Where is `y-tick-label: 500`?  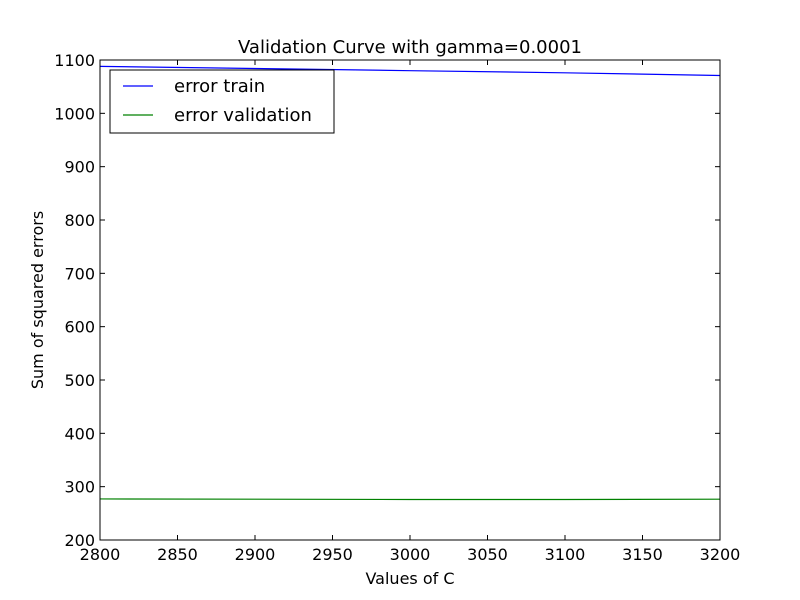
y-tick-label: 500 is located at coordinates (79, 380).